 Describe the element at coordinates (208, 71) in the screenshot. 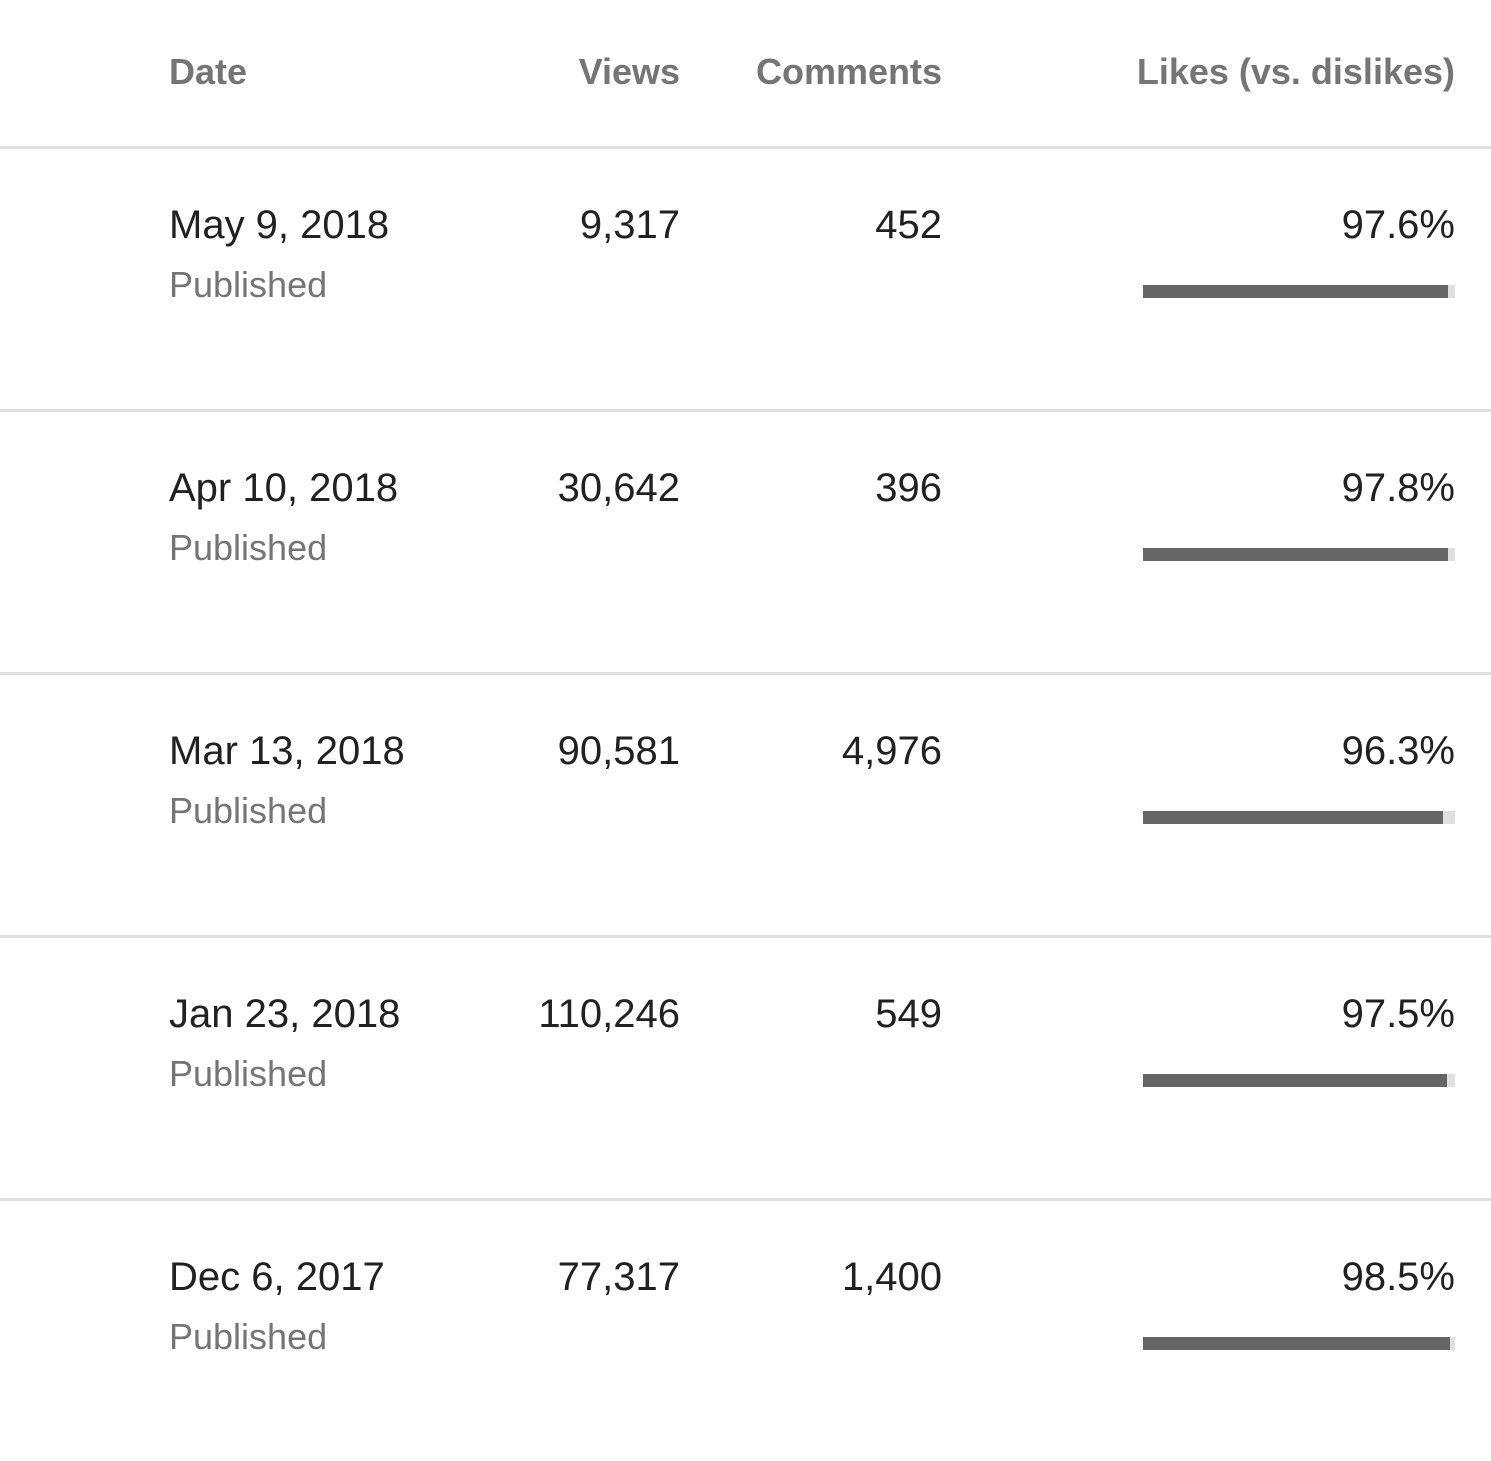

I see `column-header-date: Date` at that location.